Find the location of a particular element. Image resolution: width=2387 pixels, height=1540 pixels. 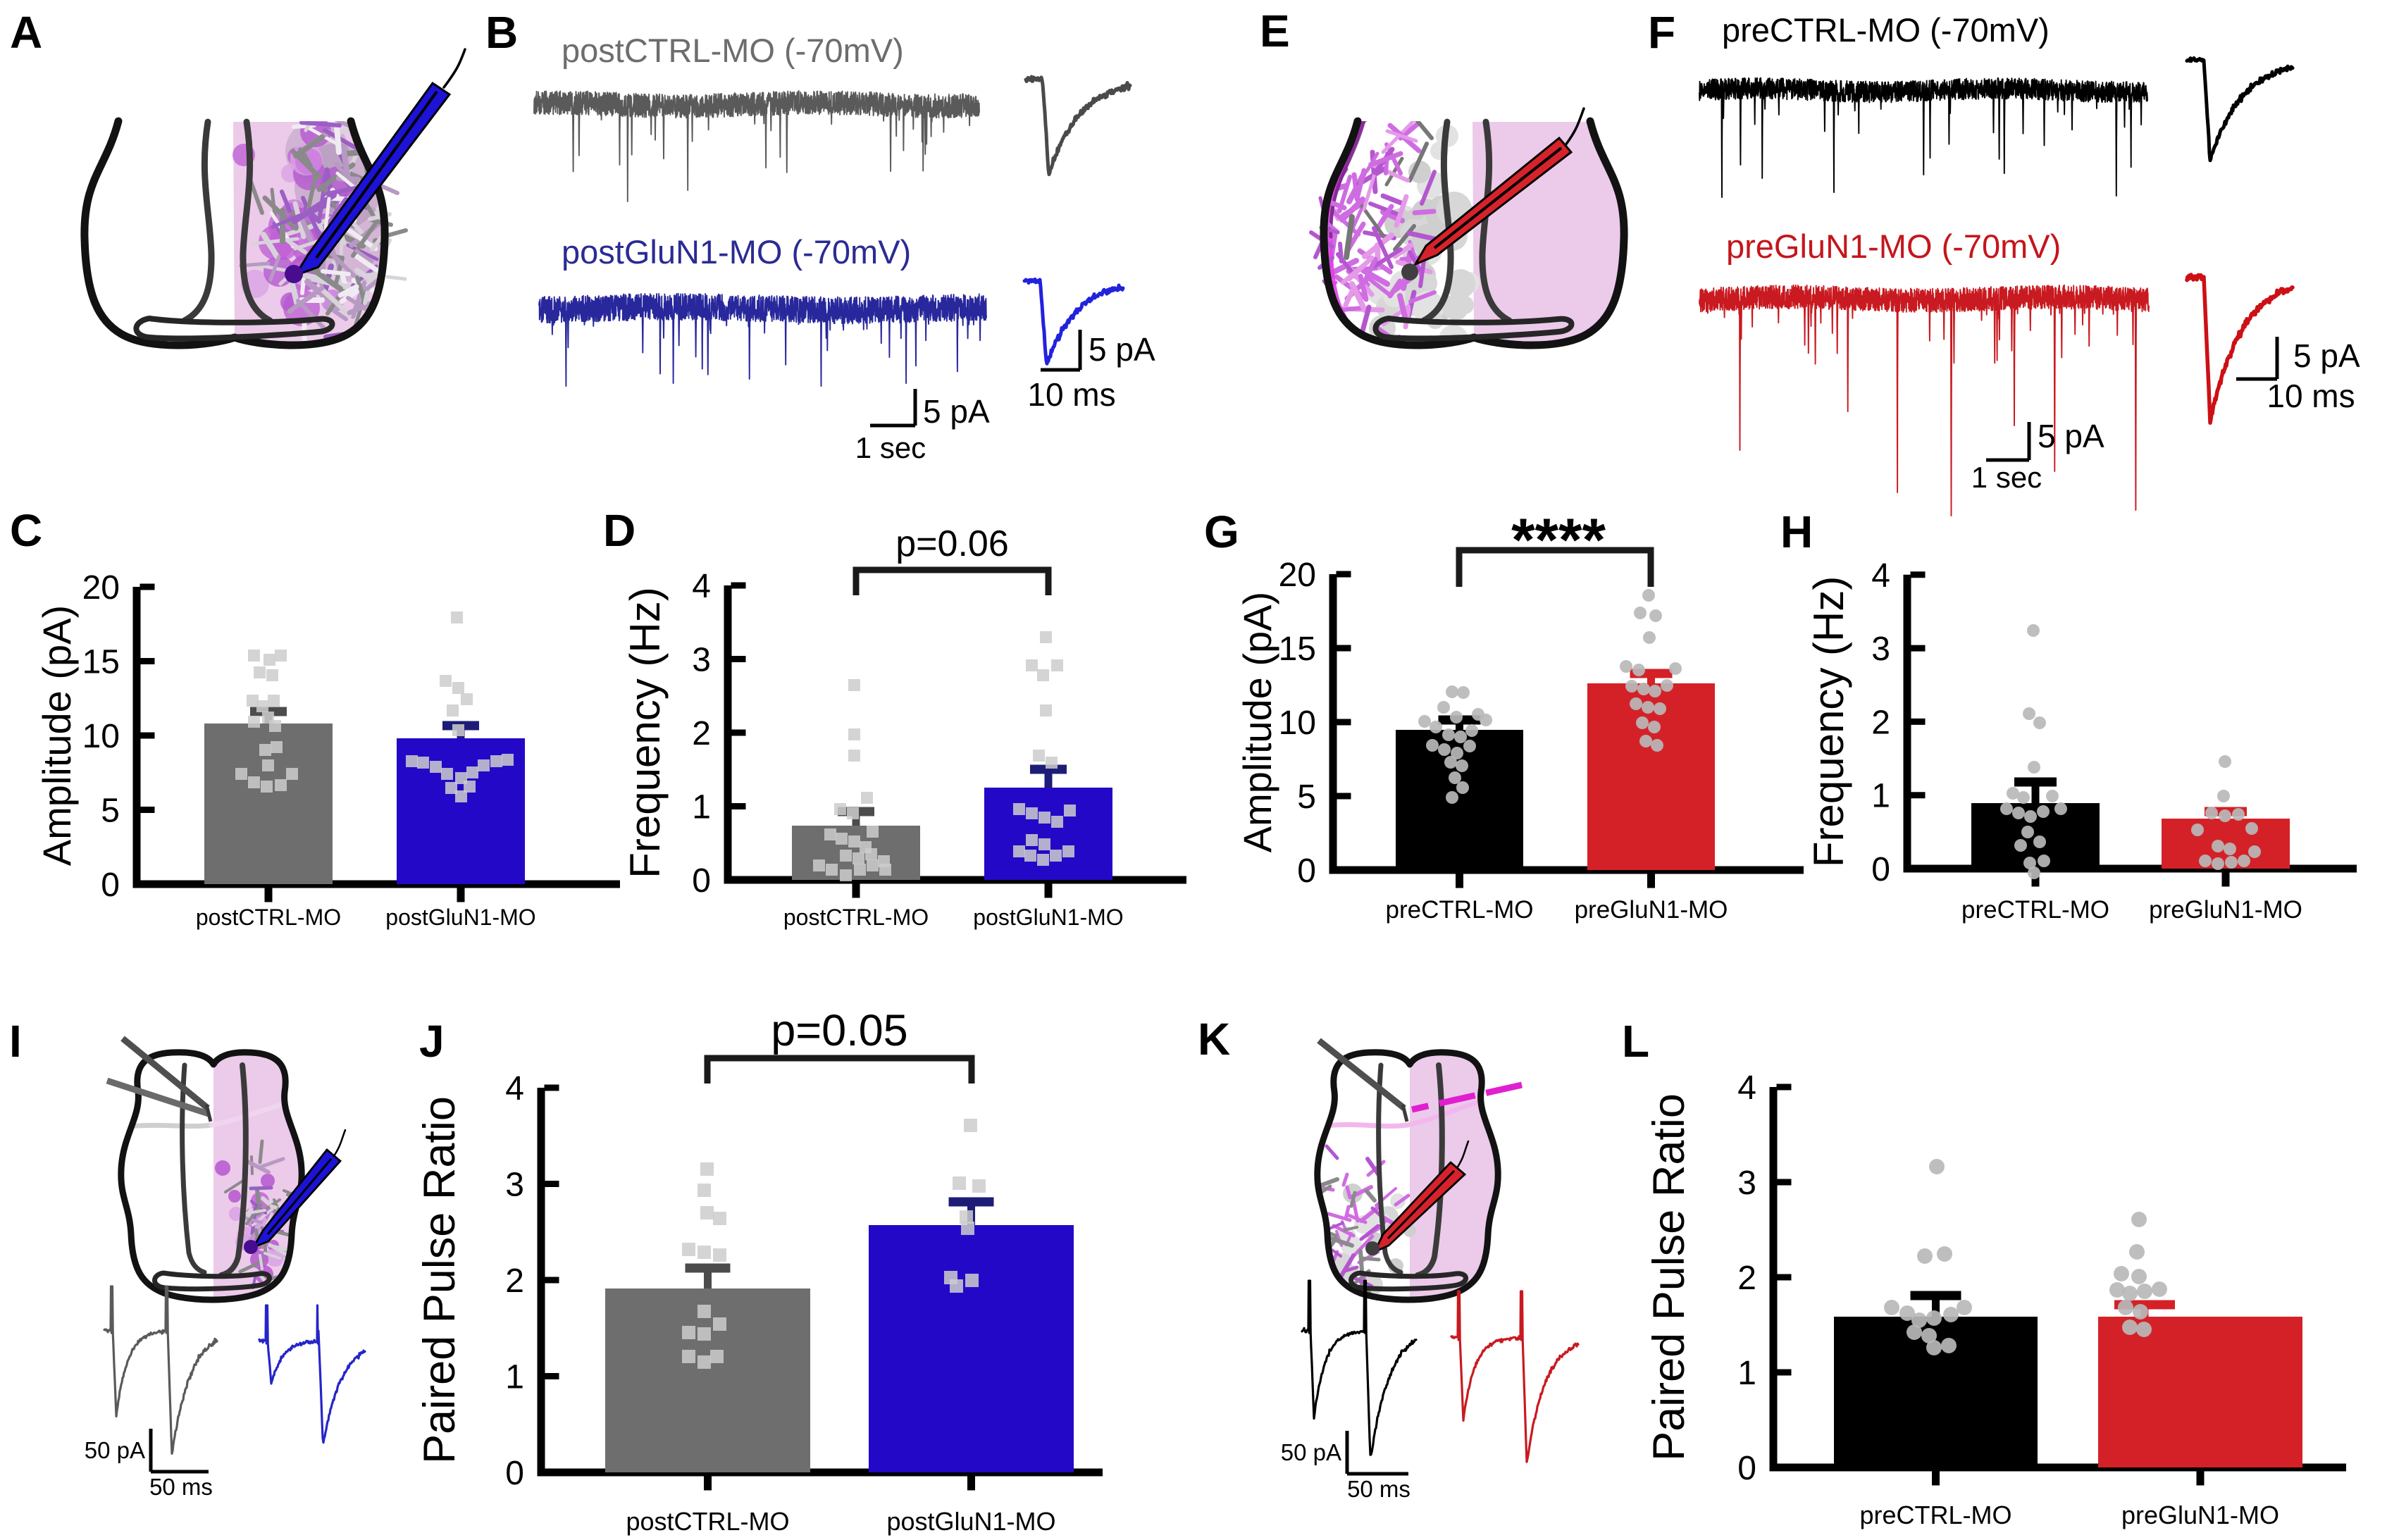

svg-text: preCTRL-MO (-70mV) is located at coordinates (1886, 30).